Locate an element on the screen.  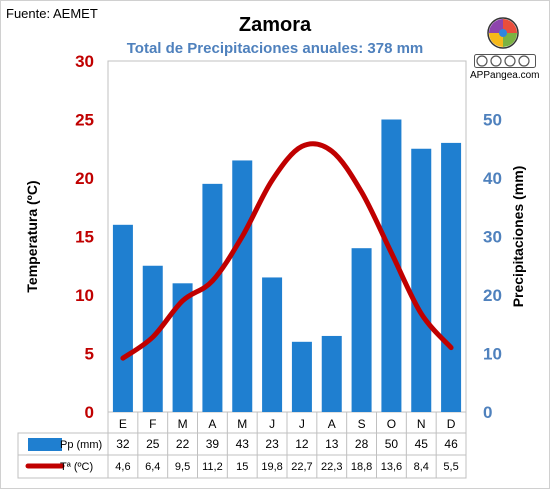
precipitation-value: 25 is located at coordinates (153, 444).